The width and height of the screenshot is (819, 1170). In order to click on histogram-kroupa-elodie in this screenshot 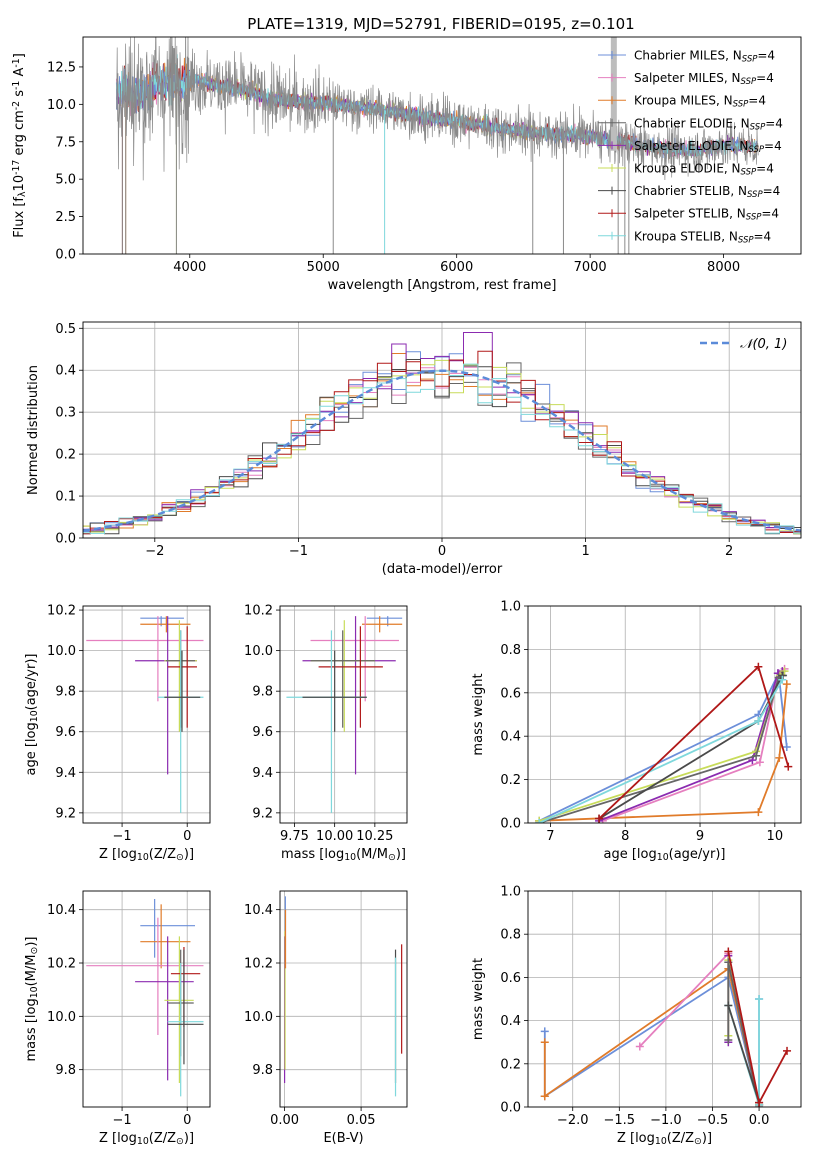, I will do `click(442, 447)`.